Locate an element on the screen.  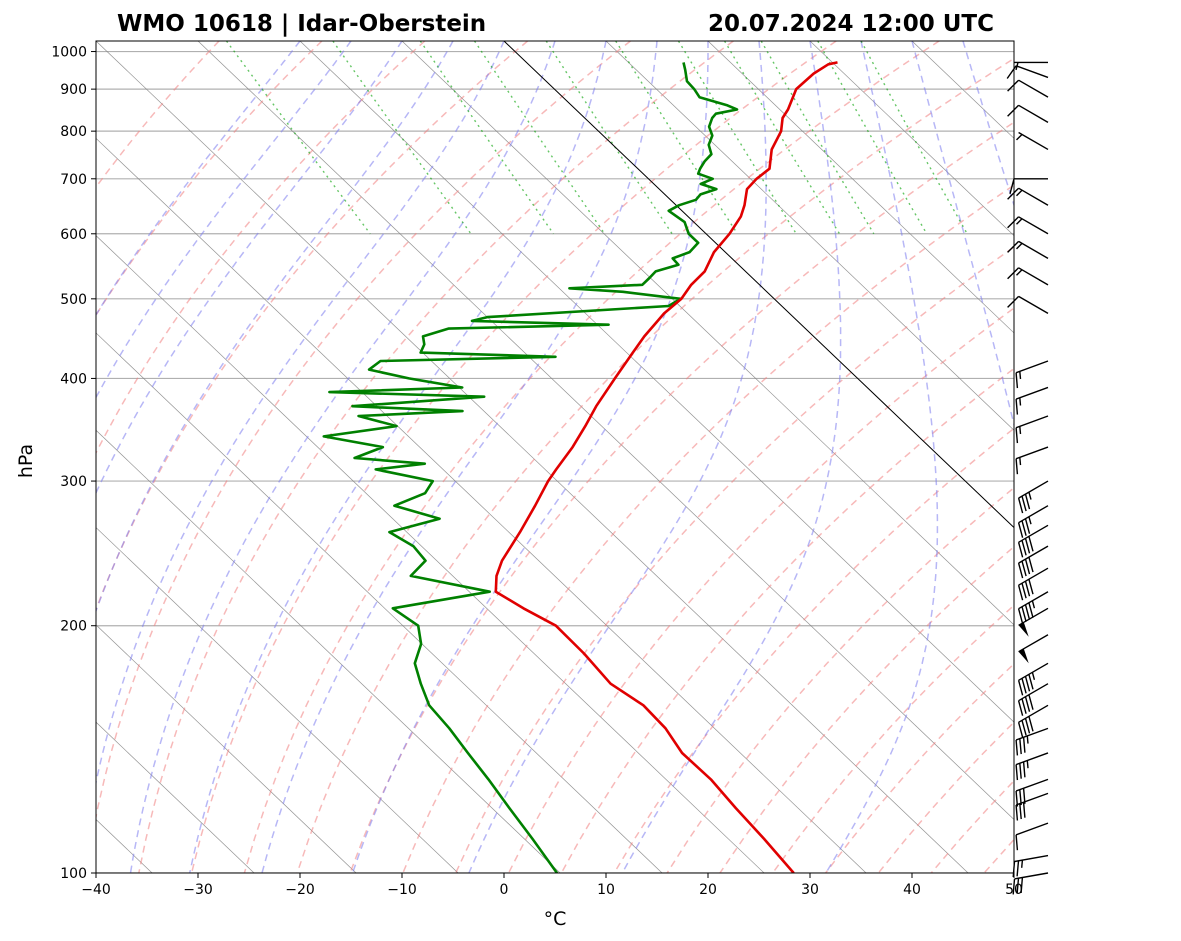
y-tick-label: 100 is located at coordinates (73, 874).